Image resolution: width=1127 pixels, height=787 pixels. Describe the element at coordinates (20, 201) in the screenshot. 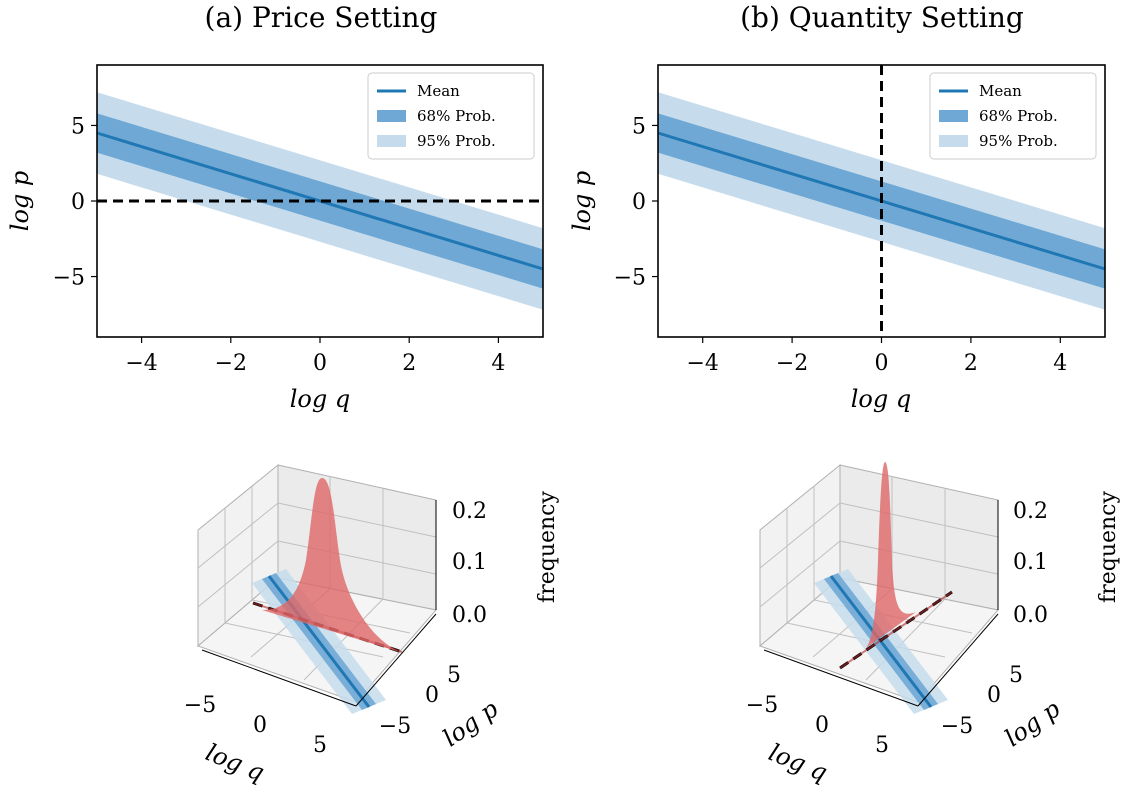

I see `panel-a-ylabel: log p` at that location.